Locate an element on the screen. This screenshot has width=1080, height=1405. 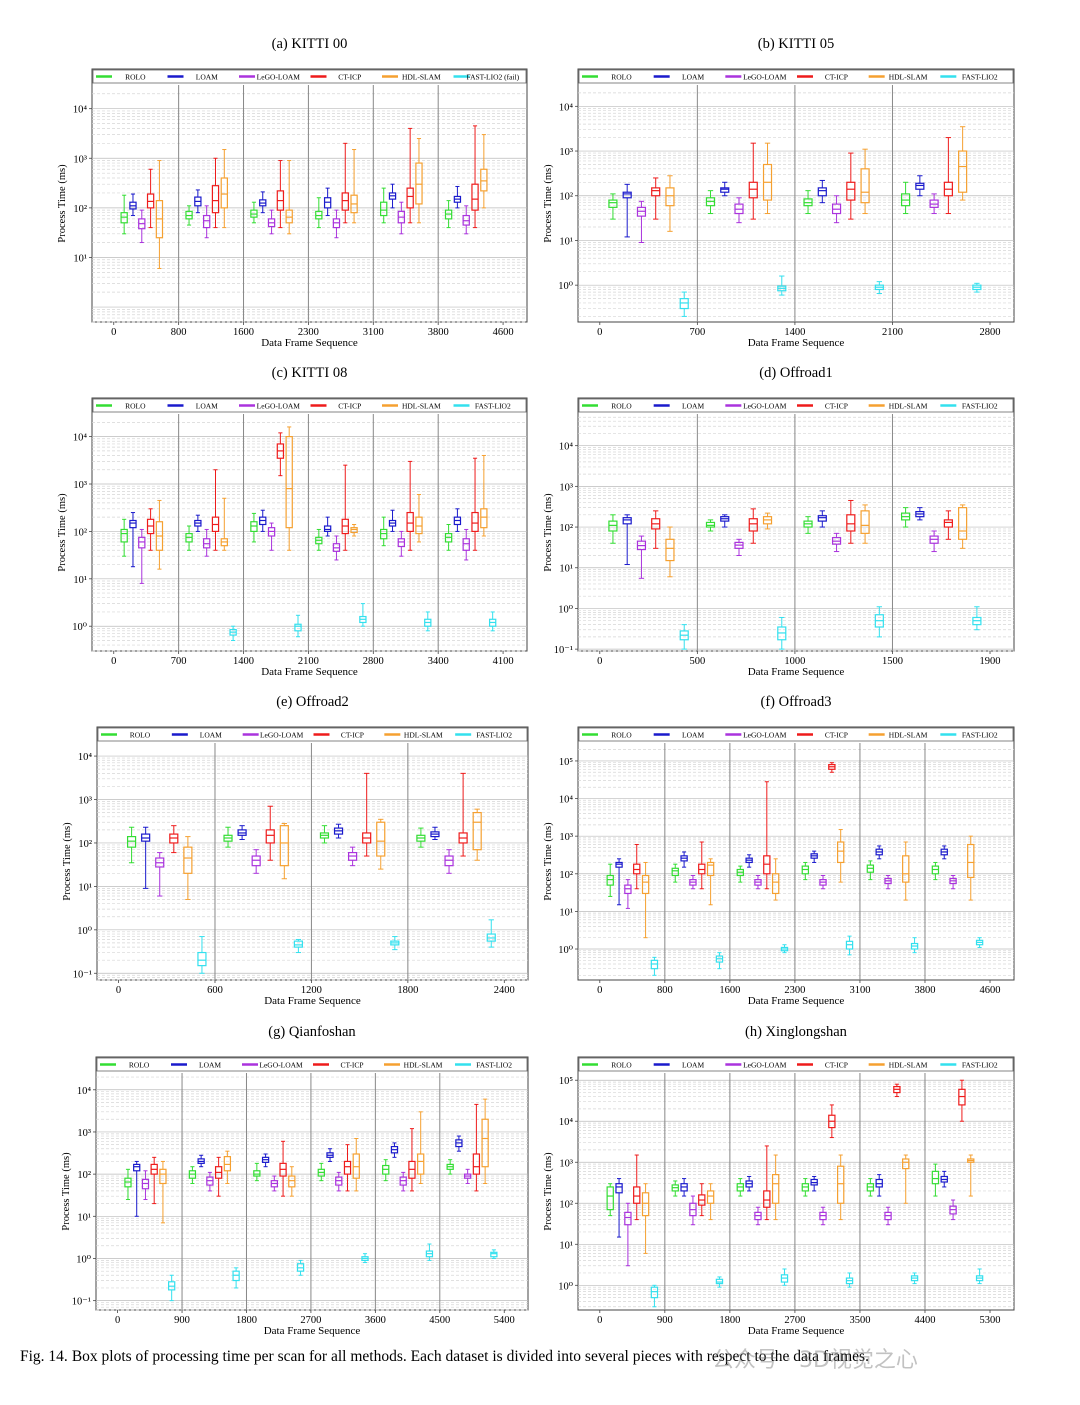
y-axis-label: Process Time (ms) is located at coordinates (548, 1191).